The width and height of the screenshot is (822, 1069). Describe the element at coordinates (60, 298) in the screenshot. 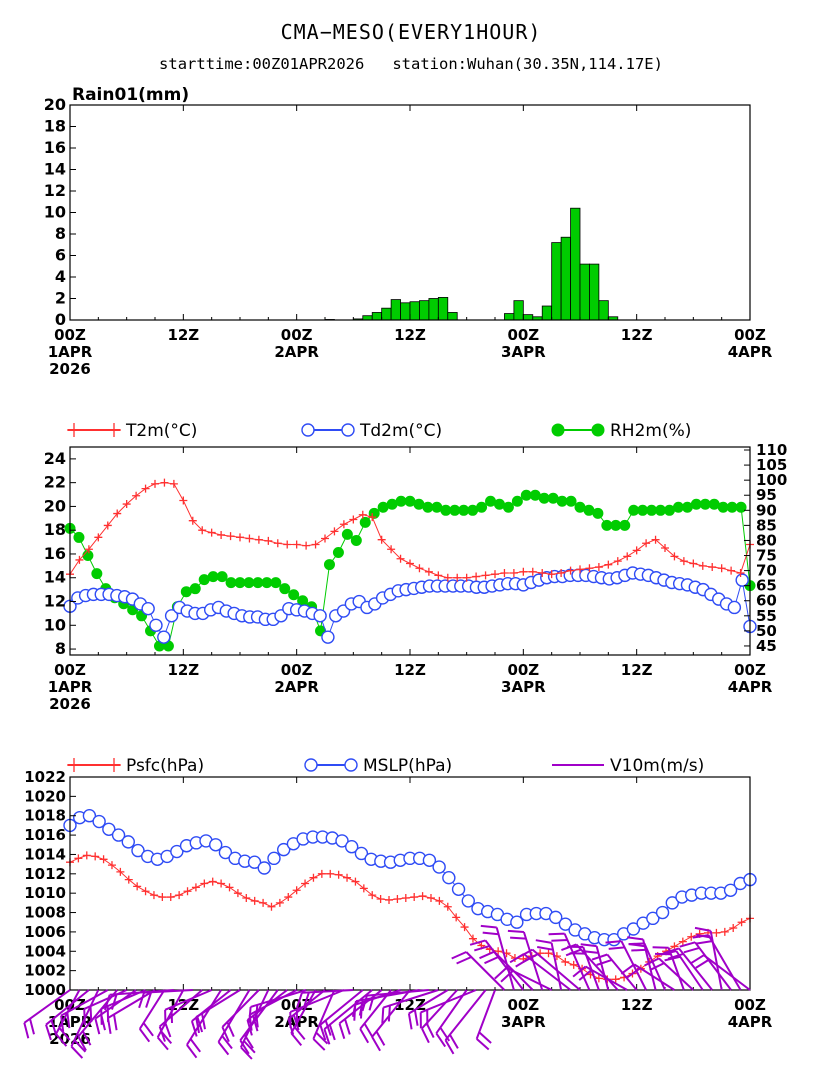

I see `y-tick-label: 2` at that location.